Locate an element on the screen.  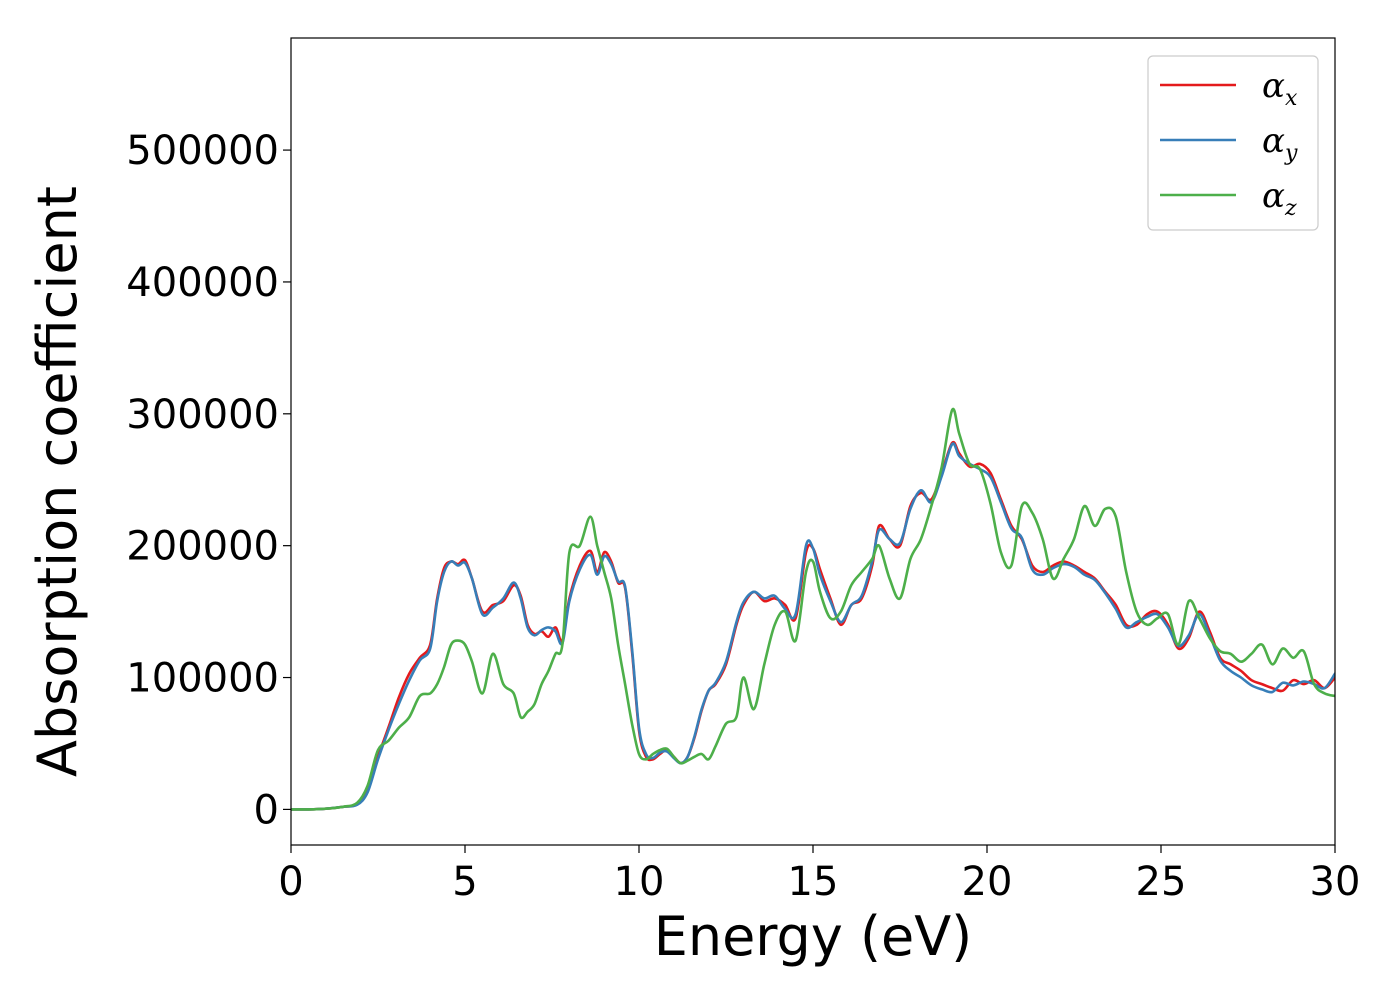
legend-label-y: αy is located at coordinates (1280, 143).